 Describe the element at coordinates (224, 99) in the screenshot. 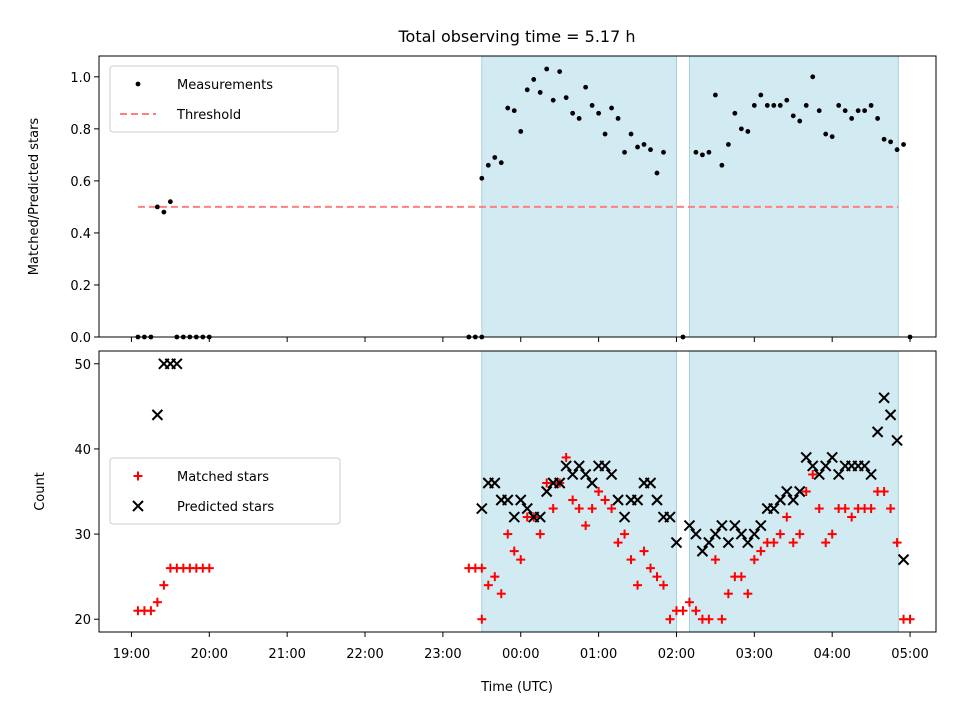

I see `legend: Measurements Threshold` at that location.